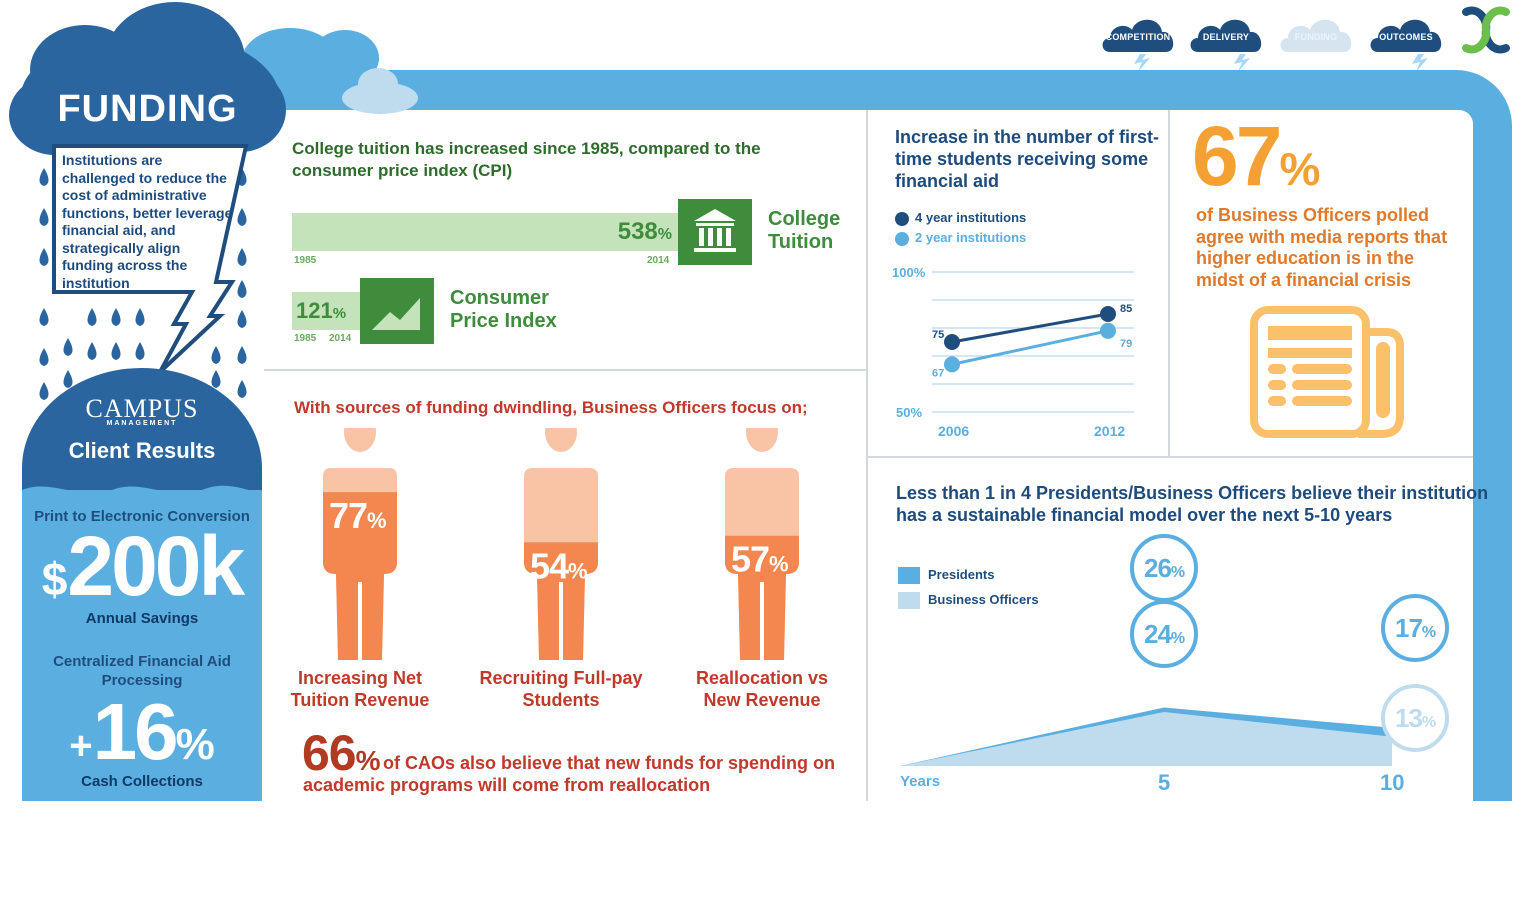 This screenshot has height=900, width=1517. What do you see at coordinates (902, 238) in the screenshot?
I see `legend-dot-2yr` at bounding box center [902, 238].